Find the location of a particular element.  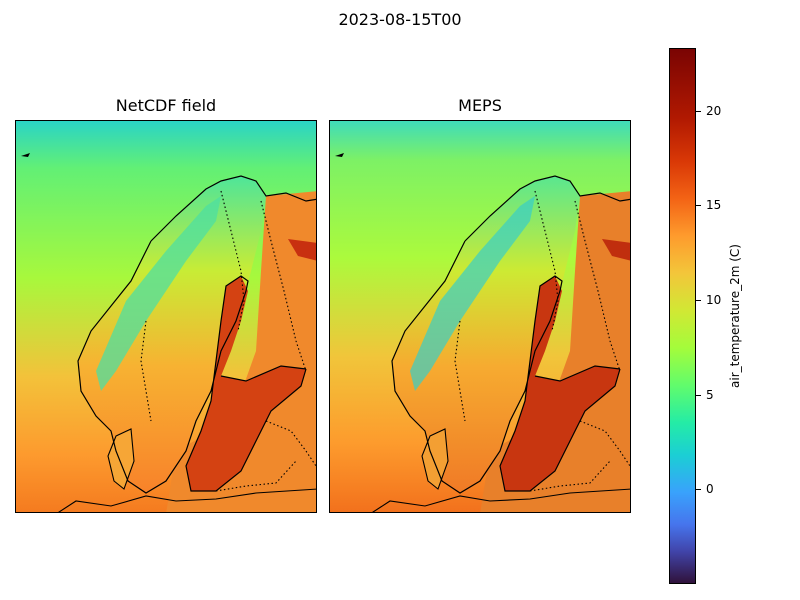

colorbar-tick-label: 15 is located at coordinates (713, 205).